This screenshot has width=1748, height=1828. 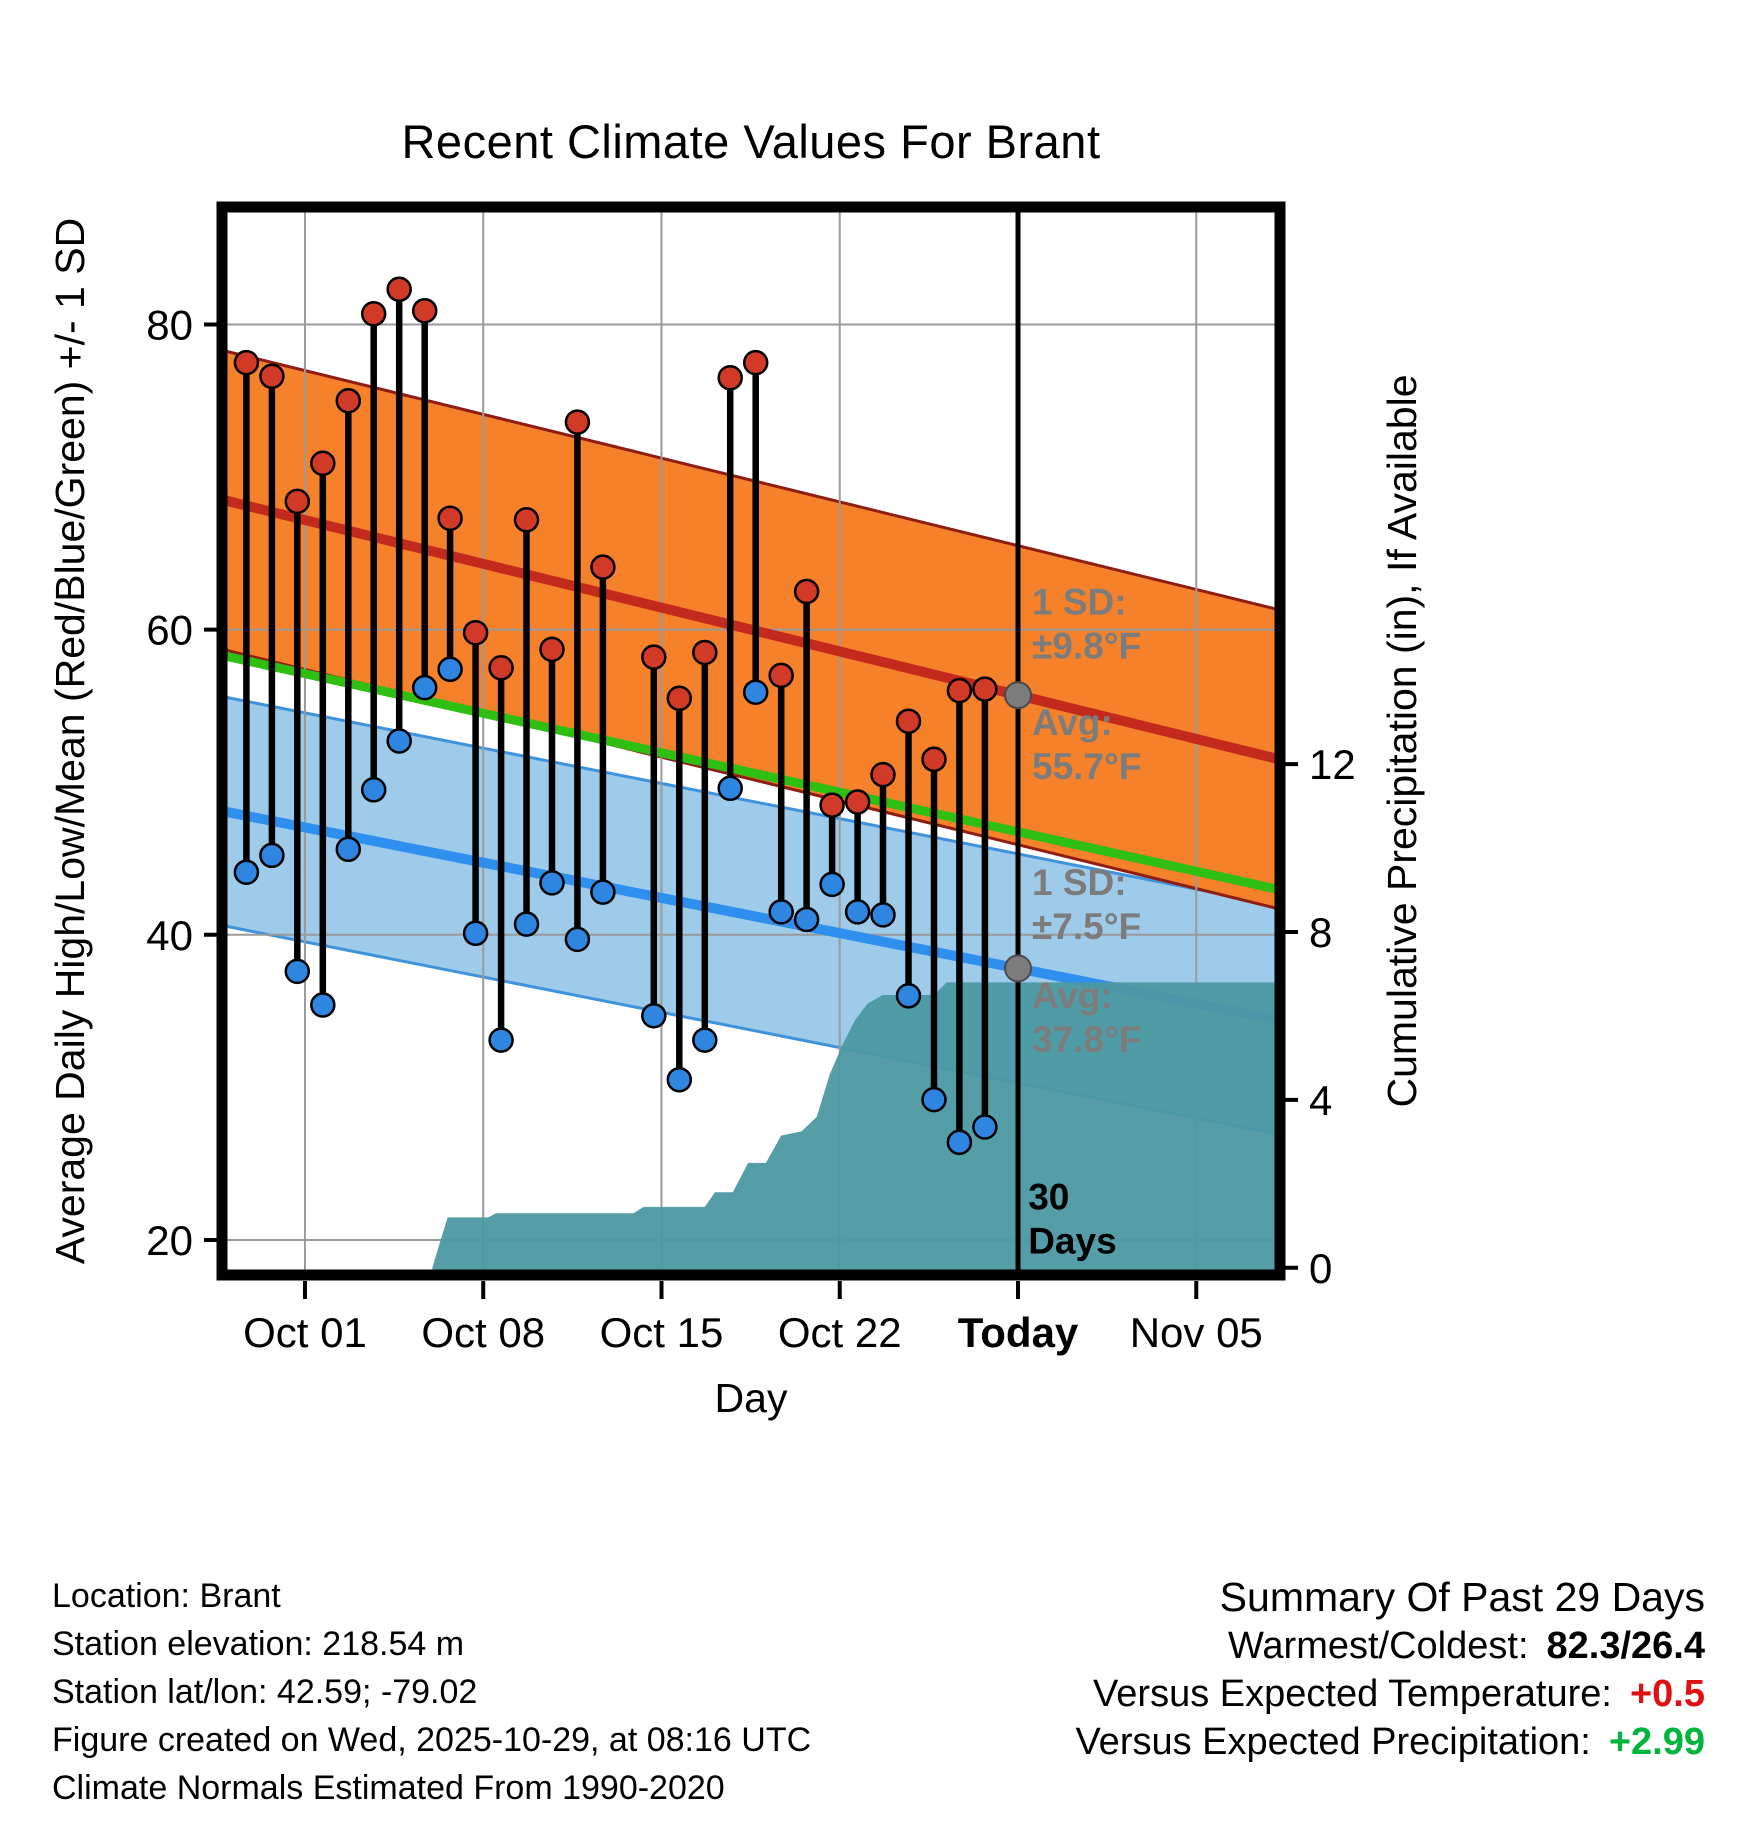 What do you see at coordinates (169, 935) in the screenshot?
I see `y-left-tick-label: 40` at bounding box center [169, 935].